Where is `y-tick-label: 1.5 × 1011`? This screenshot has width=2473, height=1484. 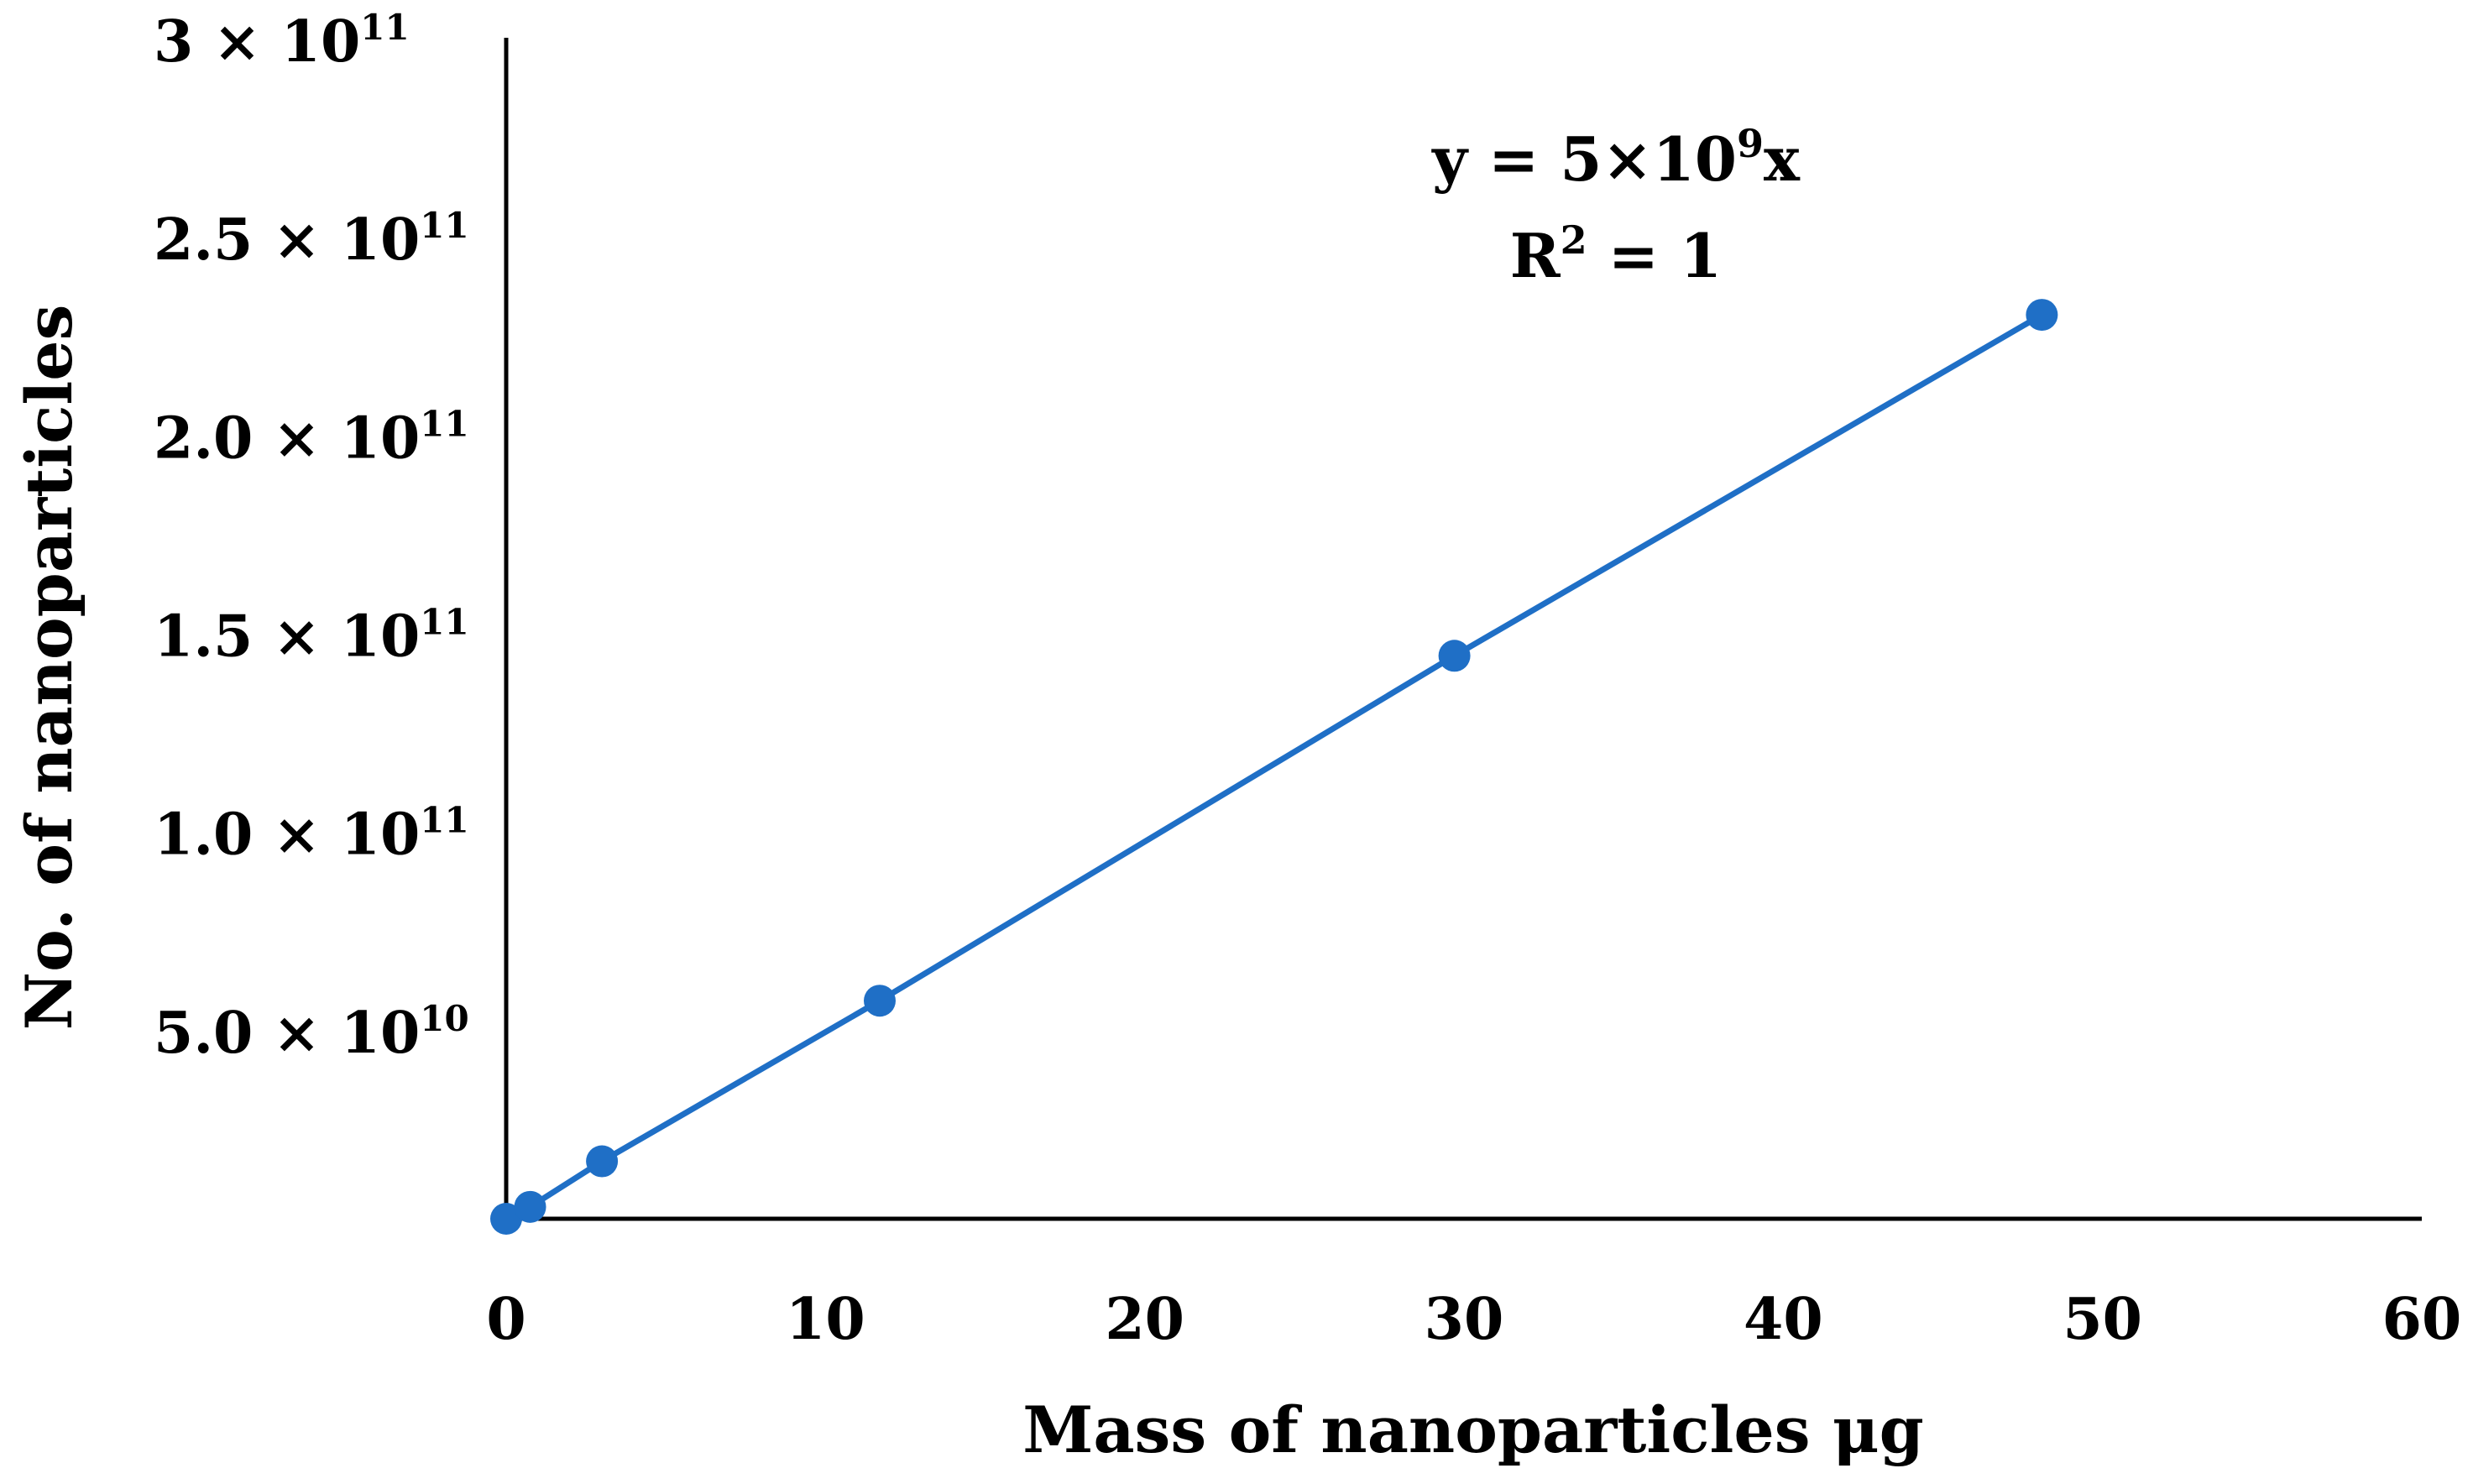 y-tick-label: 1.5 × 1011 is located at coordinates (311, 636).